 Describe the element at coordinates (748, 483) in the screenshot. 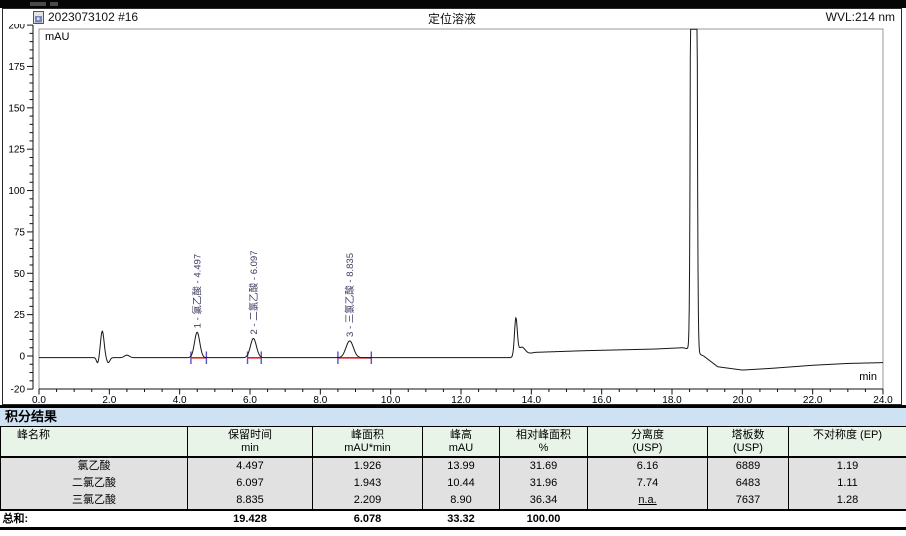

I see `table-cell: 6483` at that location.